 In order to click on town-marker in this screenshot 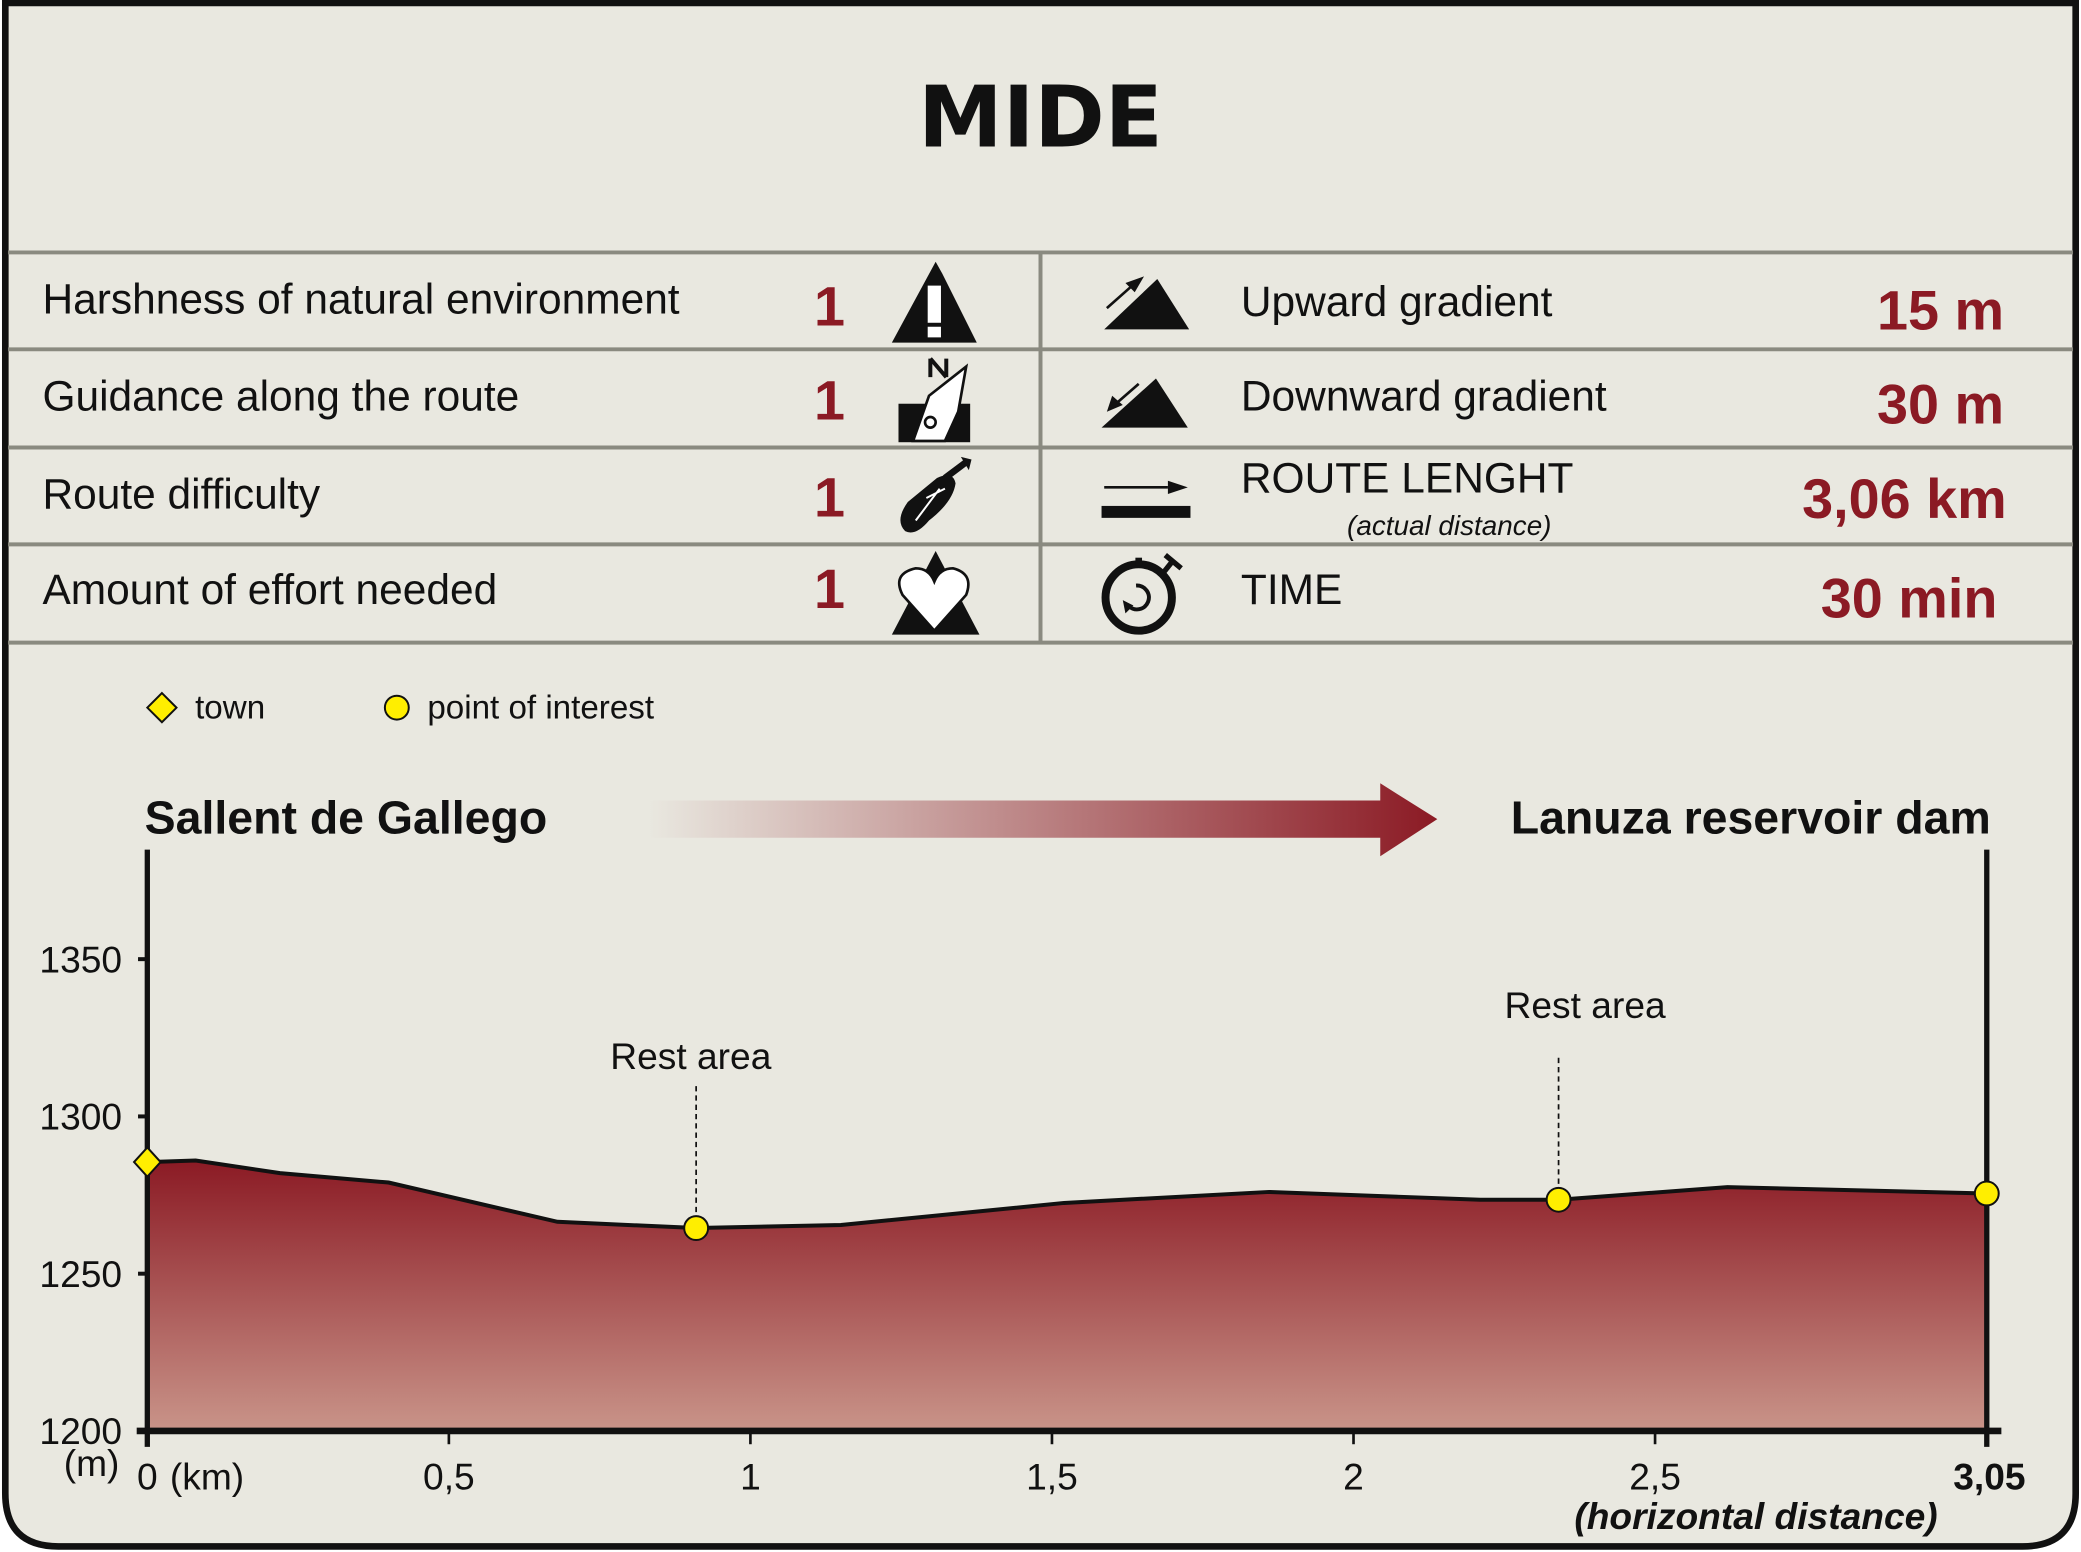, I will do `click(147, 1162)`.